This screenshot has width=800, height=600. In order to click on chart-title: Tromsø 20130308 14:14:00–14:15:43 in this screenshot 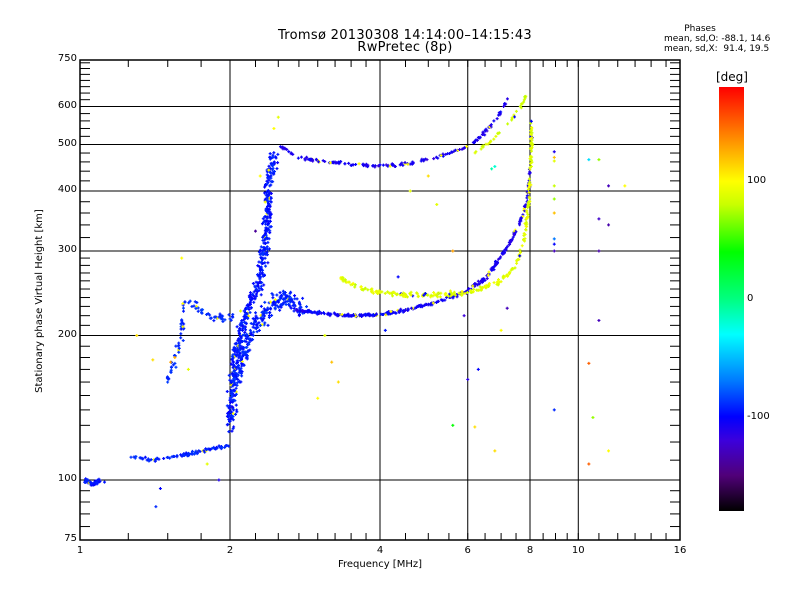, I will do `click(405, 35)`.